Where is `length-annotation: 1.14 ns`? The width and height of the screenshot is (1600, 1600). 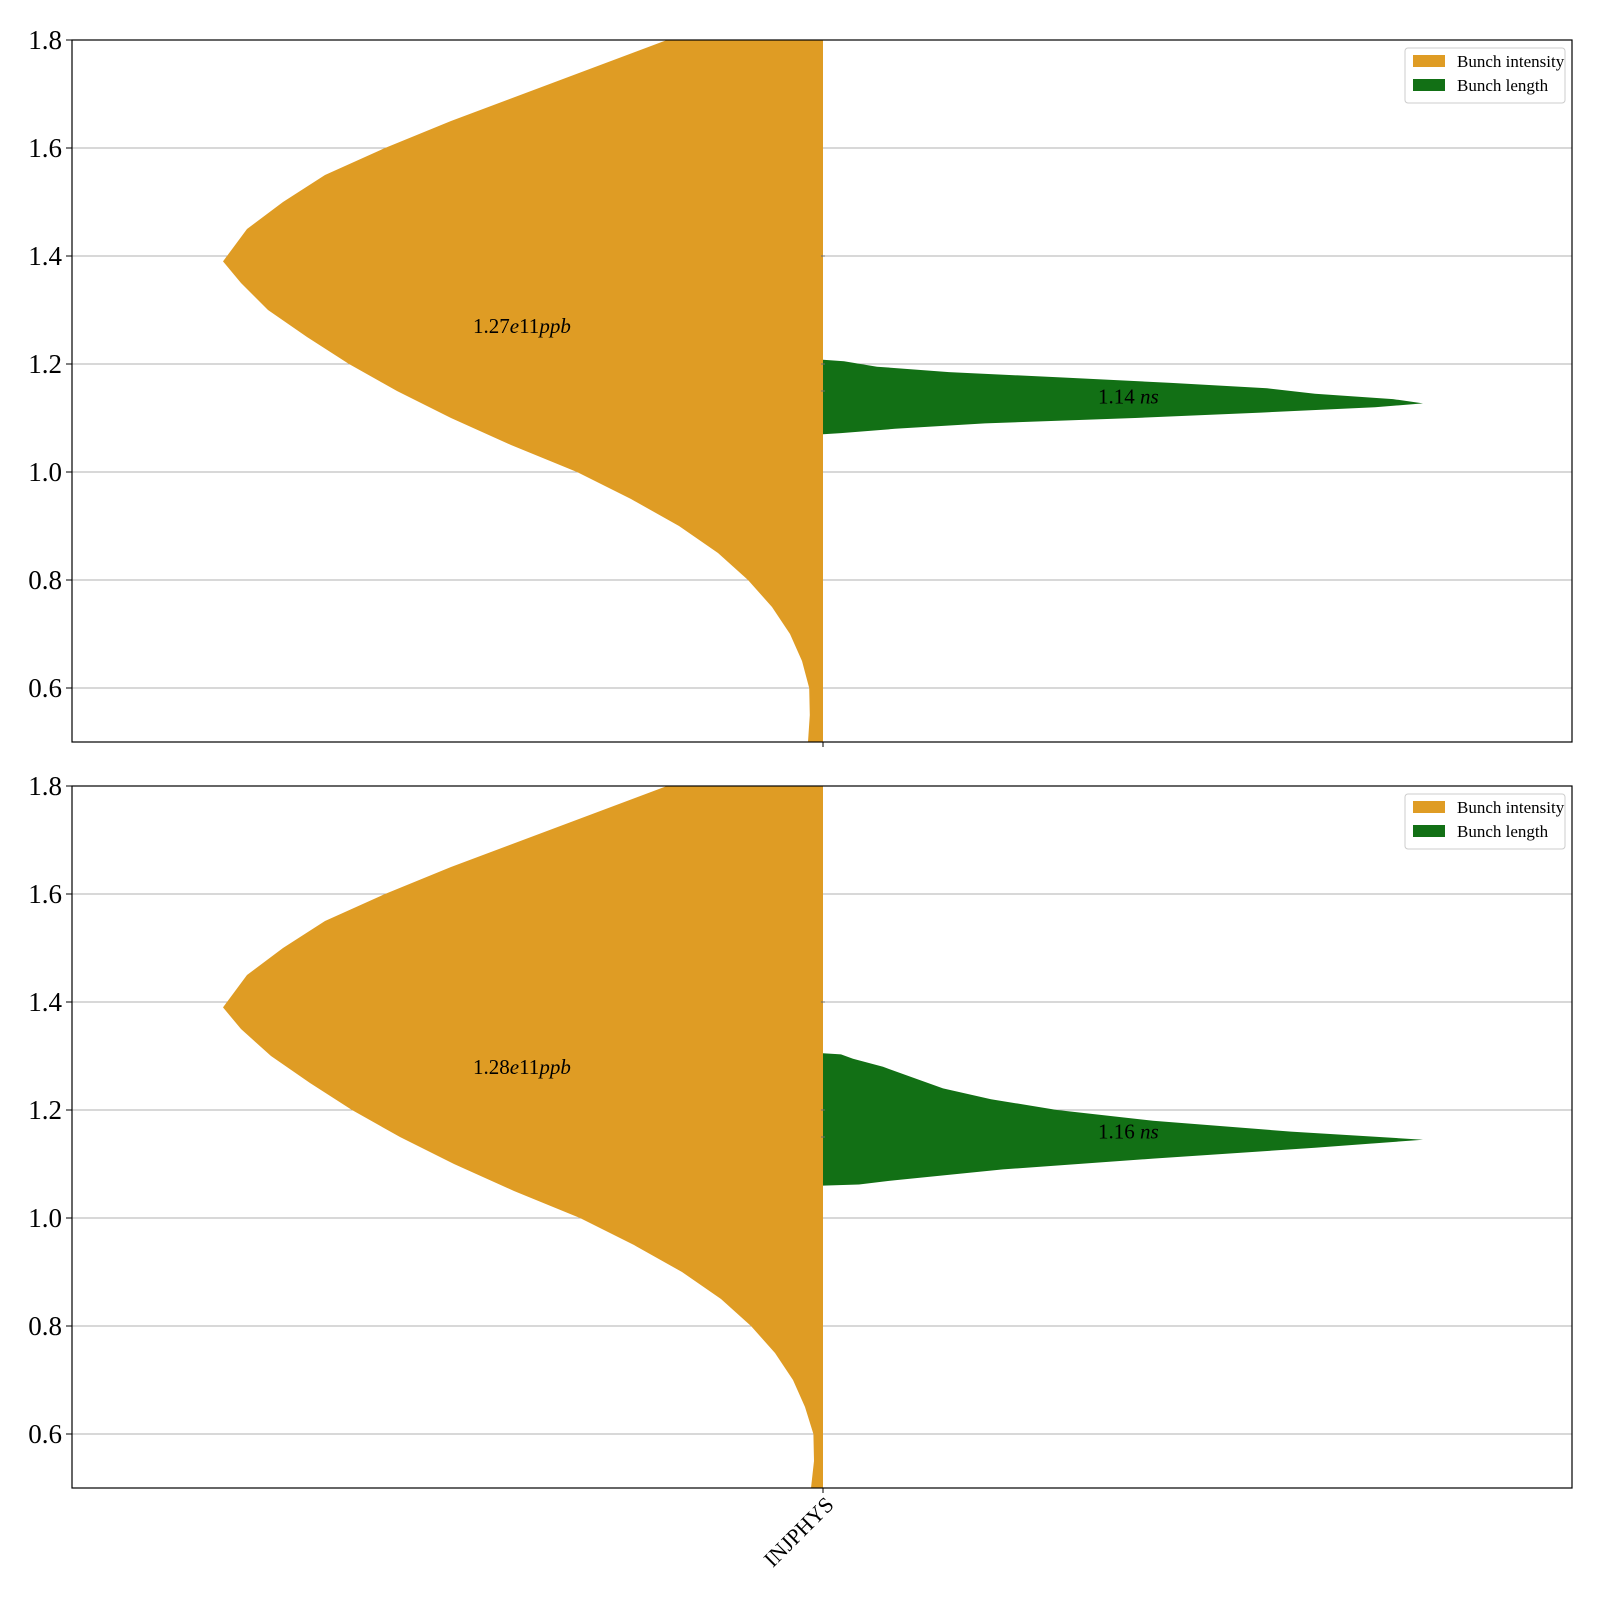
length-annotation: 1.14 ns is located at coordinates (1128, 396).